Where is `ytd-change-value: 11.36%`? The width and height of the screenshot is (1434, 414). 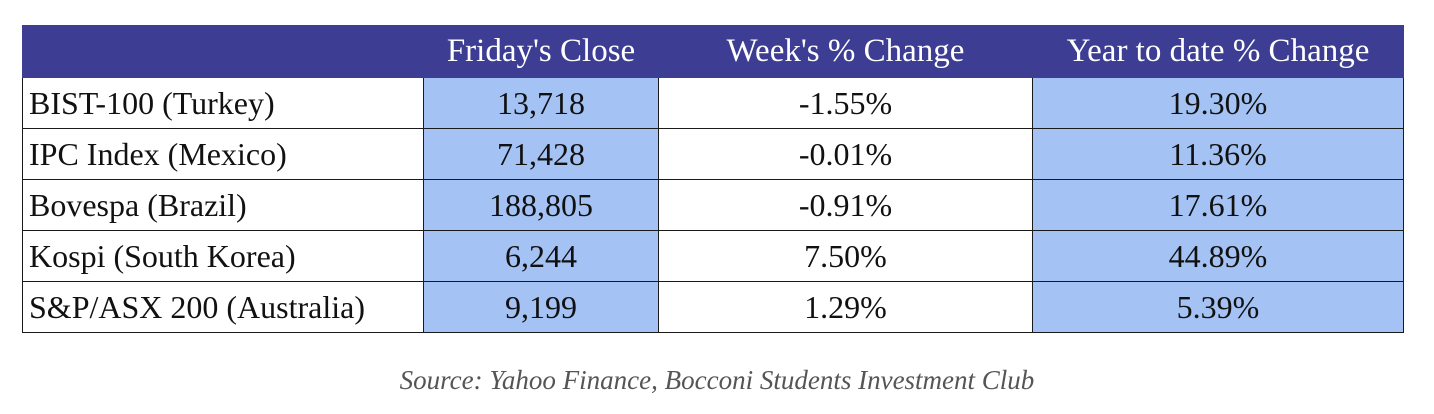 ytd-change-value: 11.36% is located at coordinates (1218, 154).